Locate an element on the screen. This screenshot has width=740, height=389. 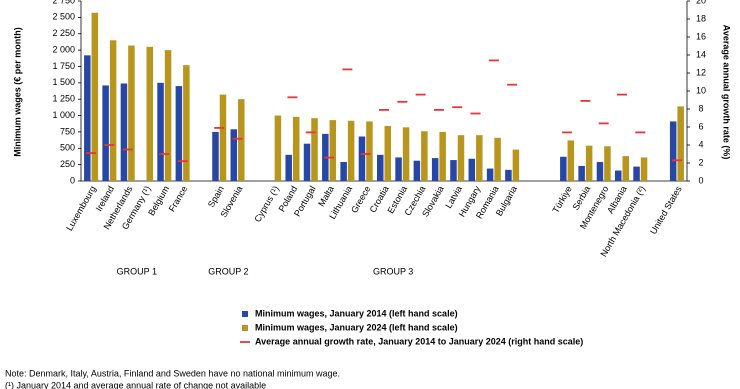
y-tick-label: 0 is located at coordinates (72, 180).